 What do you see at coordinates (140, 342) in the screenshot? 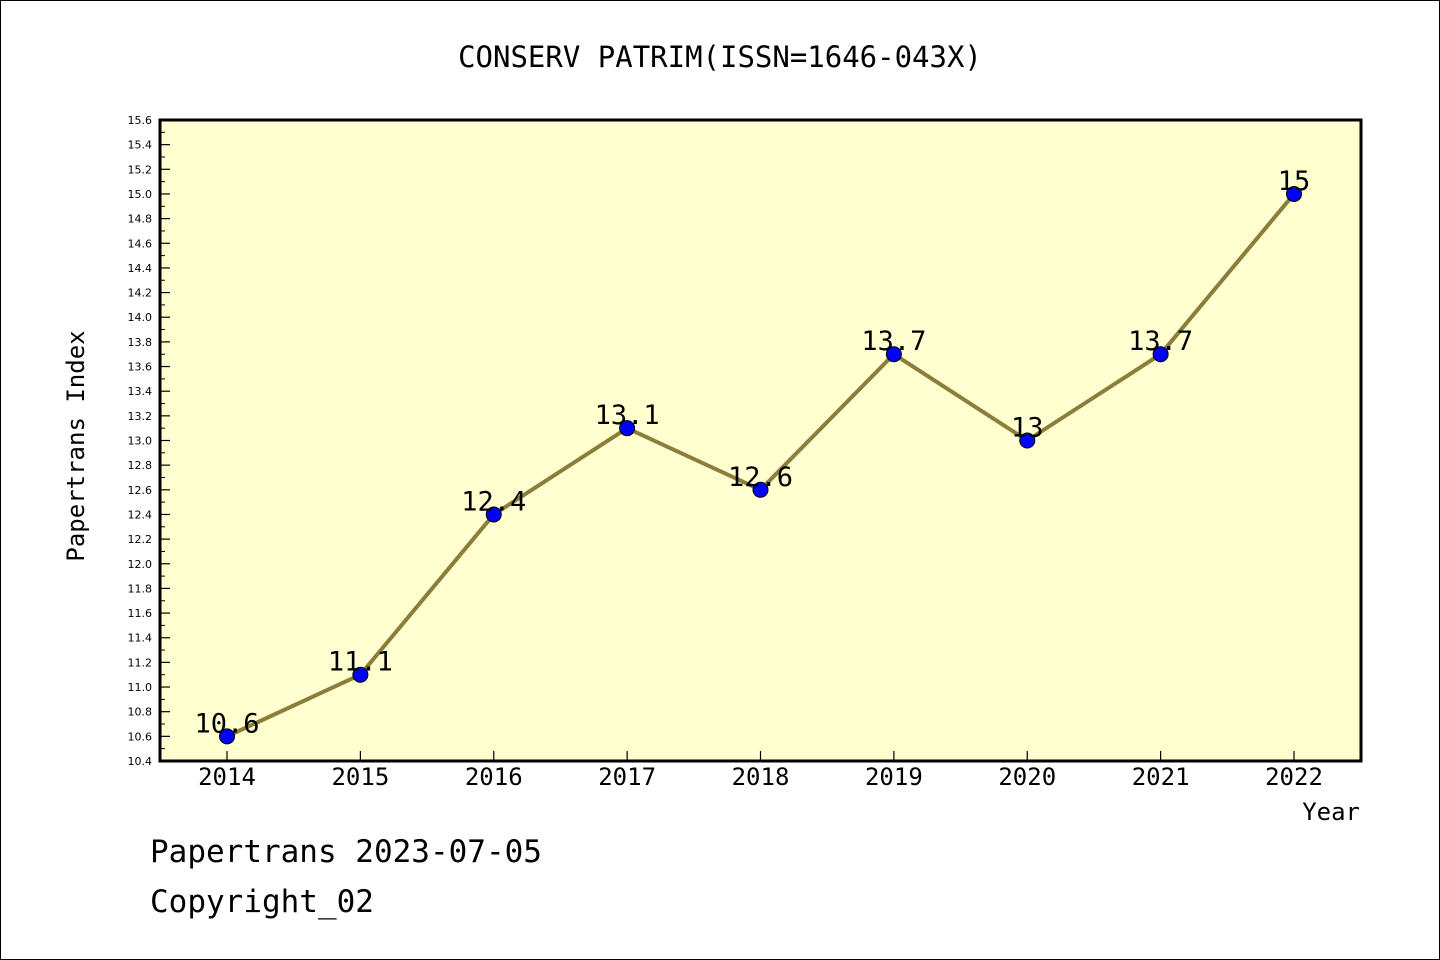
I see `y-tick-label: 13.8` at bounding box center [140, 342].